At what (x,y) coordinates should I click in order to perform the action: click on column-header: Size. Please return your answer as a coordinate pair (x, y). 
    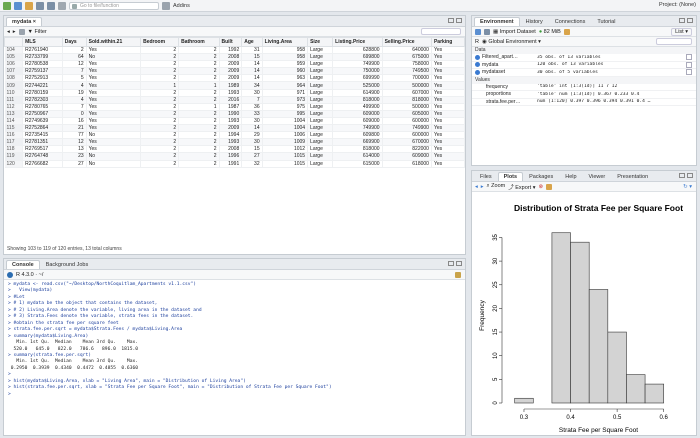
    Looking at the image, I should click on (320, 42).